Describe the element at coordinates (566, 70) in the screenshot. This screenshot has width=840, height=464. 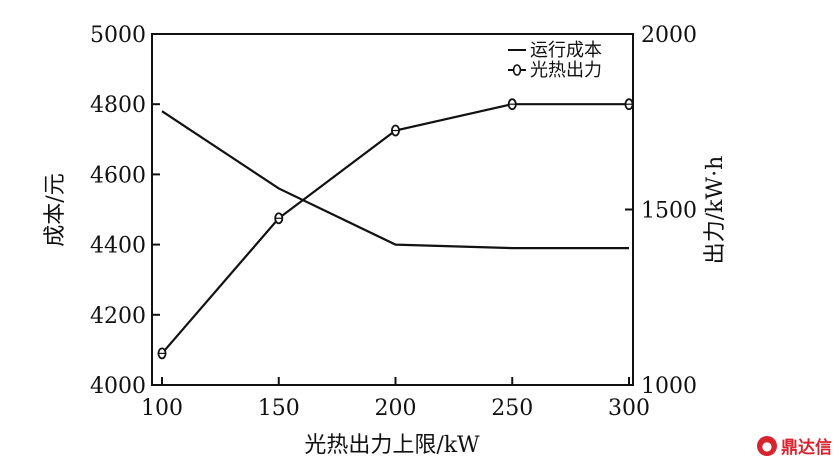
I see `legend-label: 光热出力` at that location.